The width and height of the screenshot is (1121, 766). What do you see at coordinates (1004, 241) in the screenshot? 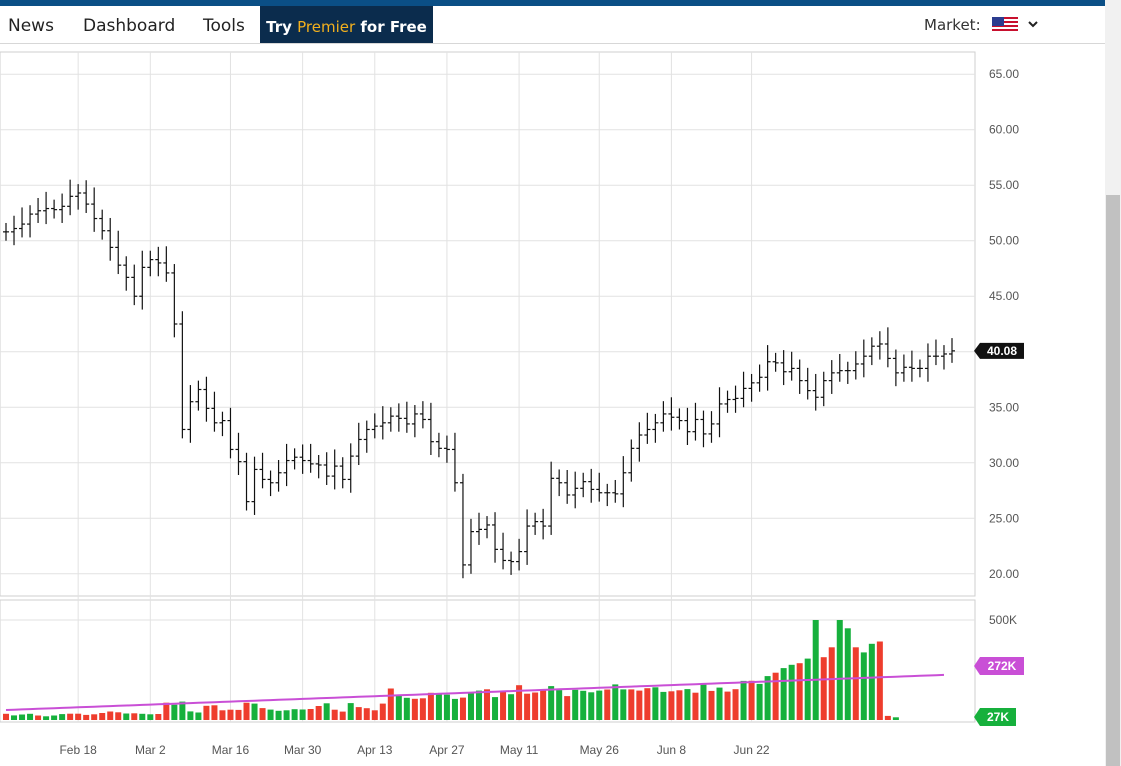
I see `y-tick-label: 50.00` at bounding box center [1004, 241].